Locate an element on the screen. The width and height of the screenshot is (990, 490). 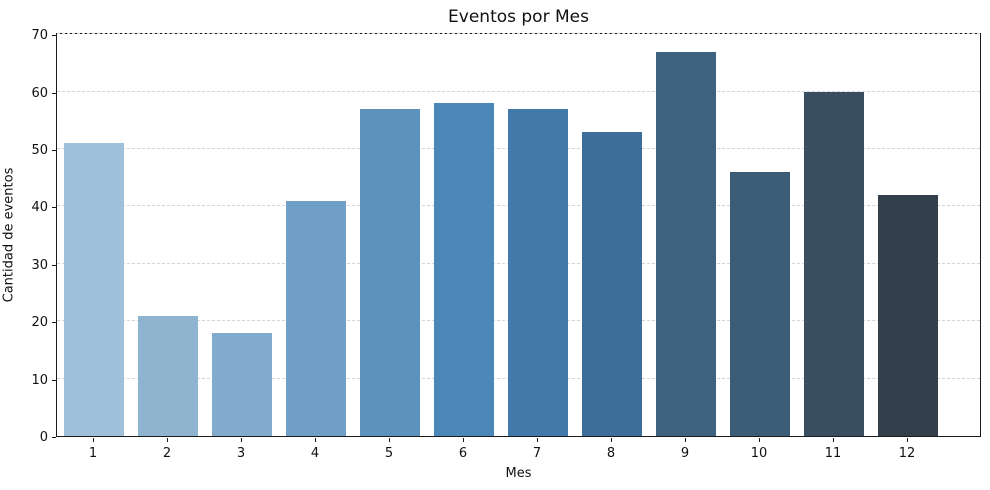
y-tick-label-30: 30 is located at coordinates (39, 265).